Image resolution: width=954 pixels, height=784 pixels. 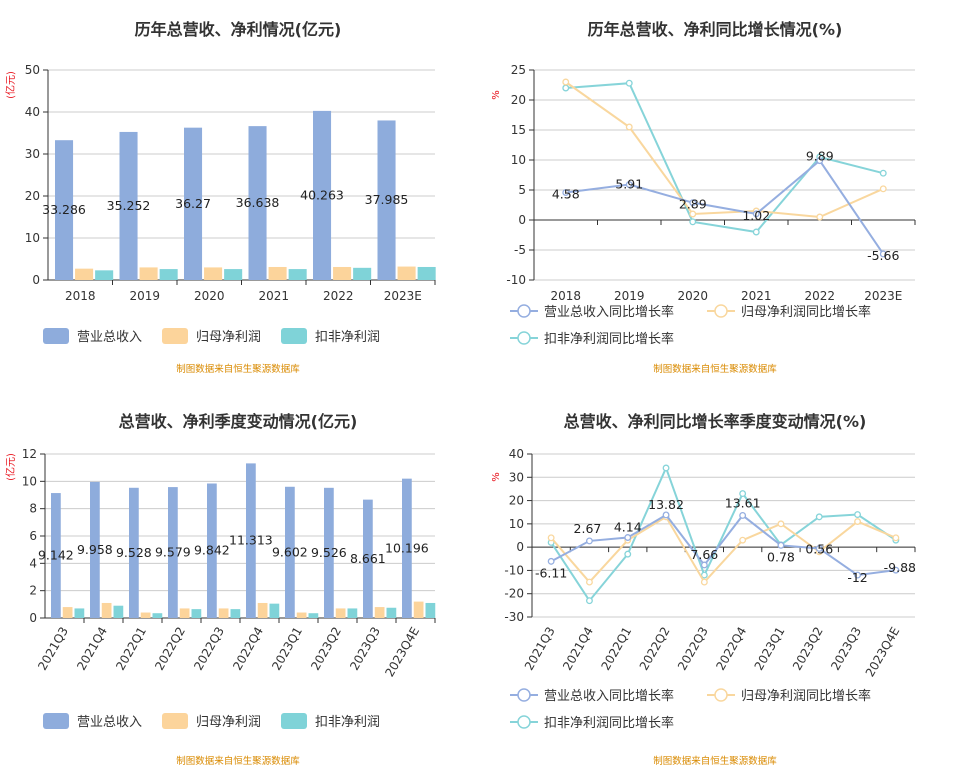 What do you see at coordinates (175, 721) in the screenshot?
I see `legend-swatch` at bounding box center [175, 721].